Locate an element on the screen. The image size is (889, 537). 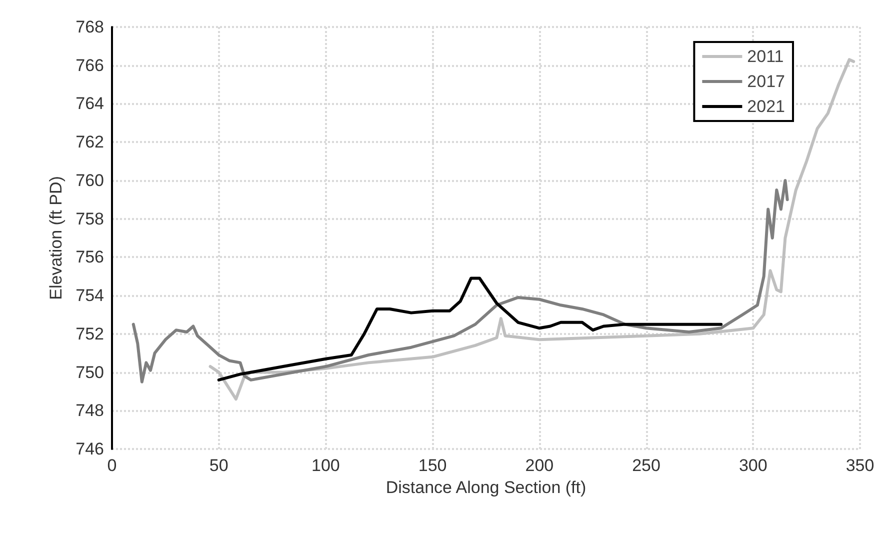
legend-label: 2011 is located at coordinates (765, 56).